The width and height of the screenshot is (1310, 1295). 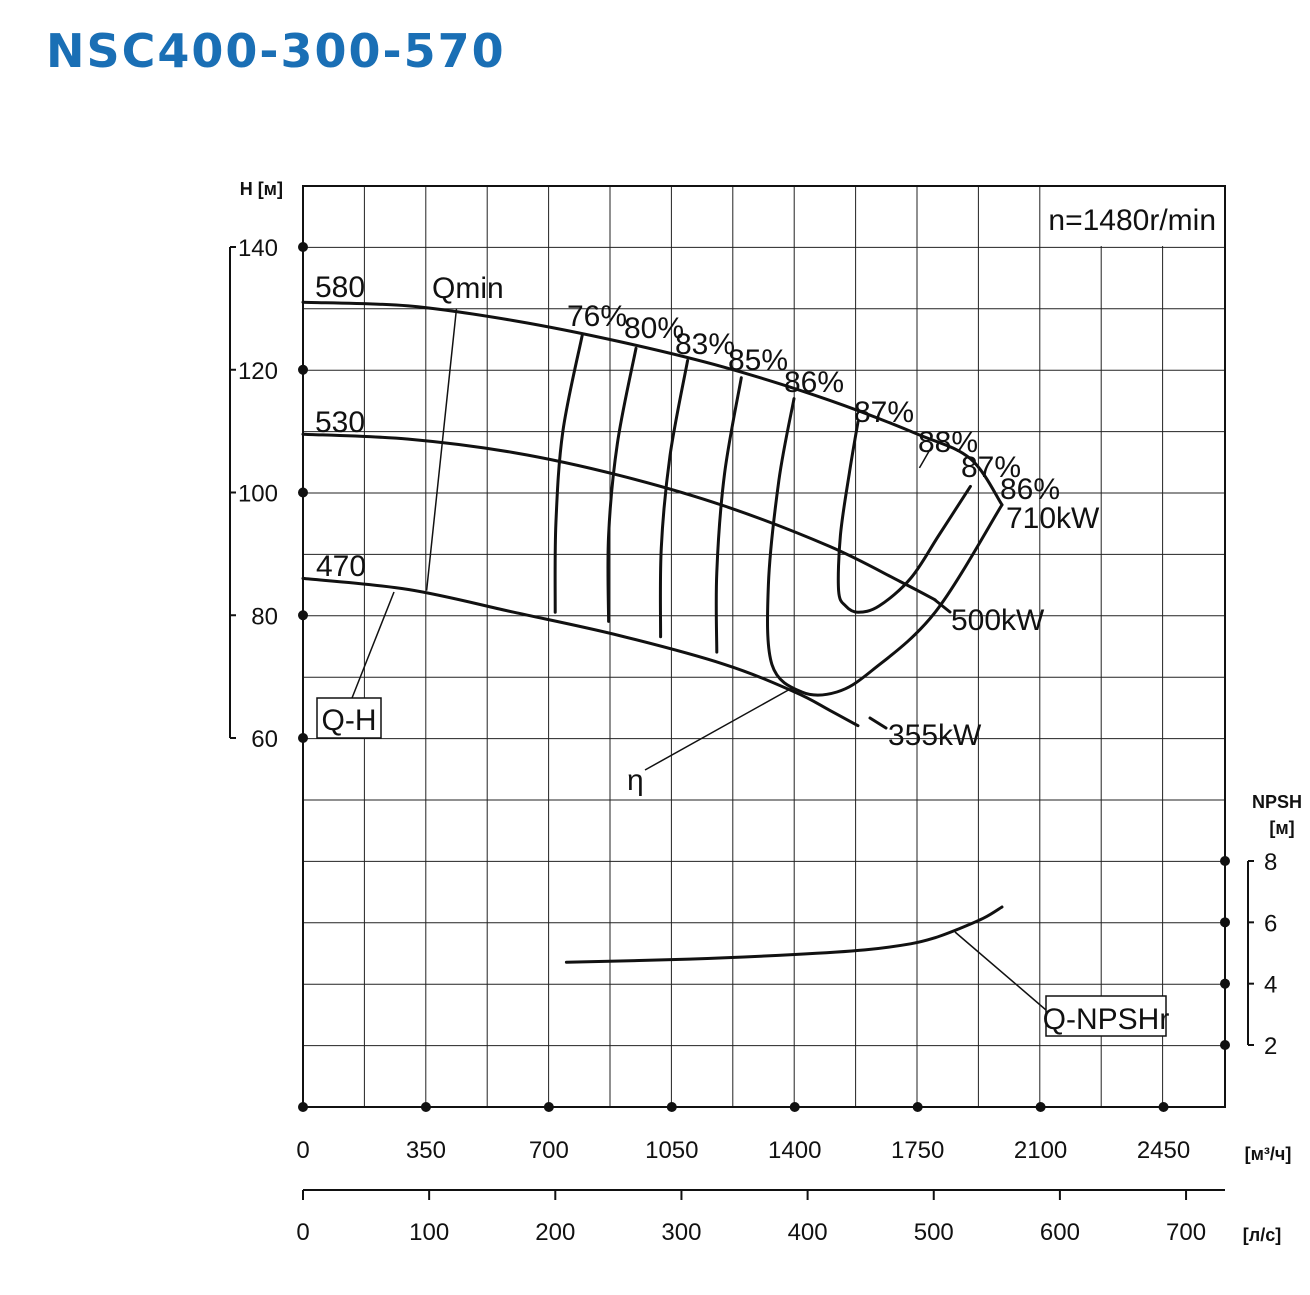 What do you see at coordinates (1186, 1232) in the screenshot?
I see `flow-ls-tick-label: 700` at bounding box center [1186, 1232].